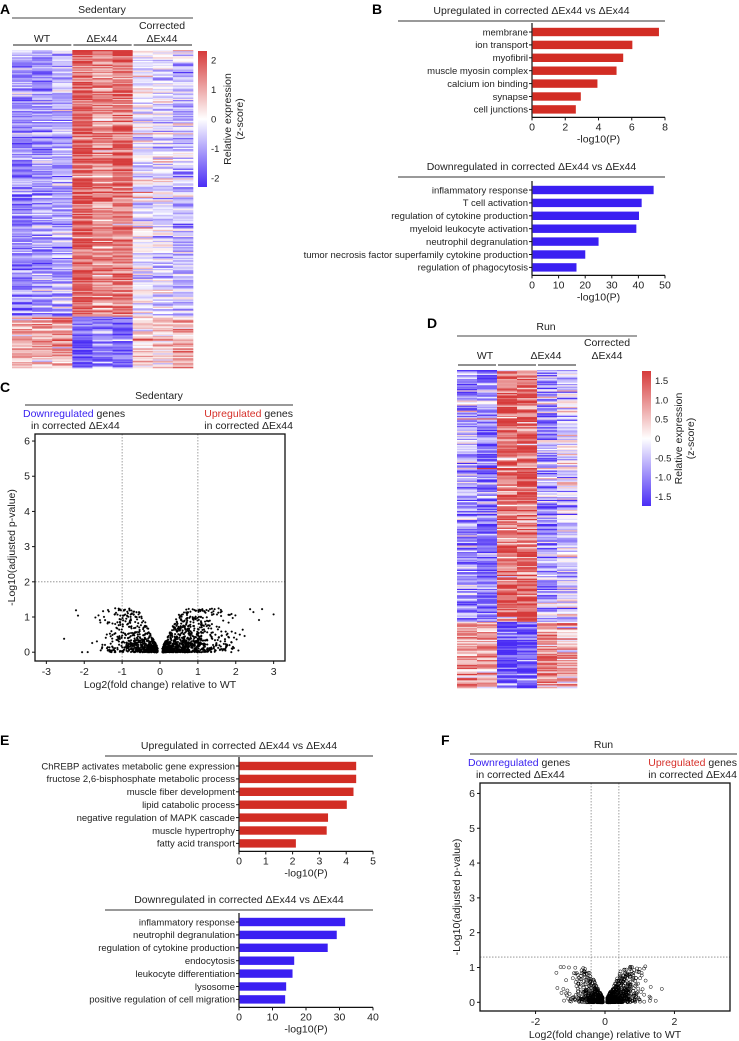  I want to click on plot-title: Sedentary, so click(159, 396).